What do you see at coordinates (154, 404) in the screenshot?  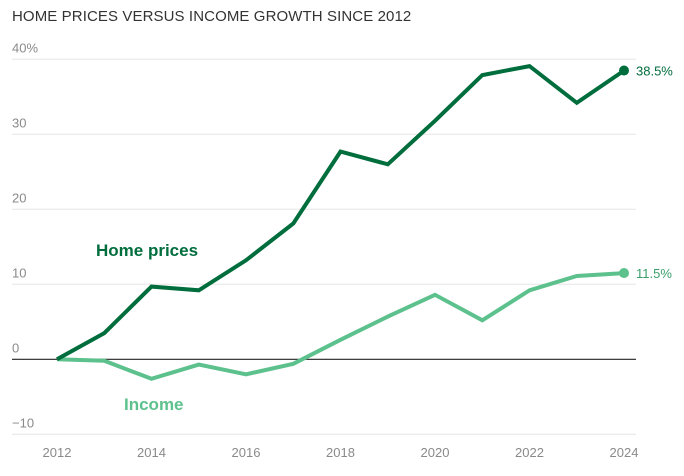 I see `series-label-income: Income` at bounding box center [154, 404].